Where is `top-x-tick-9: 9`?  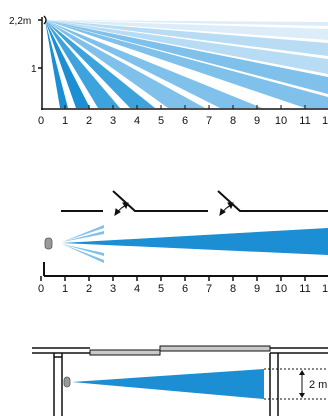 top-x-tick-9: 9 is located at coordinates (257, 289).